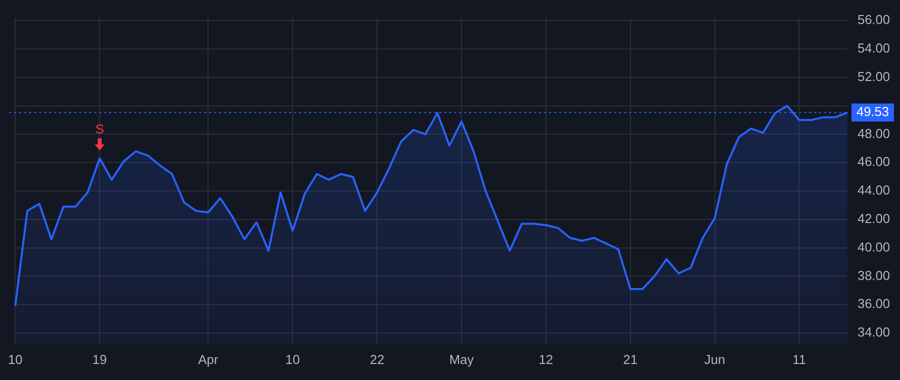  I want to click on annotation: S, so click(99, 128).